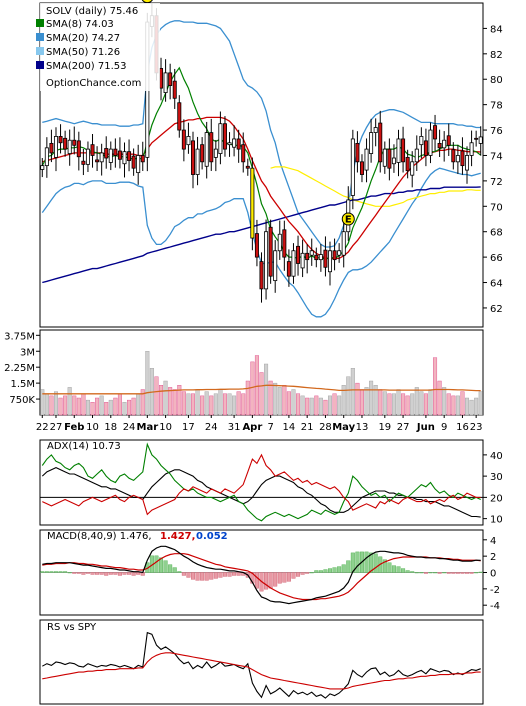 This screenshot has height=706, width=526. Describe the element at coordinates (496, 498) in the screenshot. I see `adx-tick-label: 20` at that location.